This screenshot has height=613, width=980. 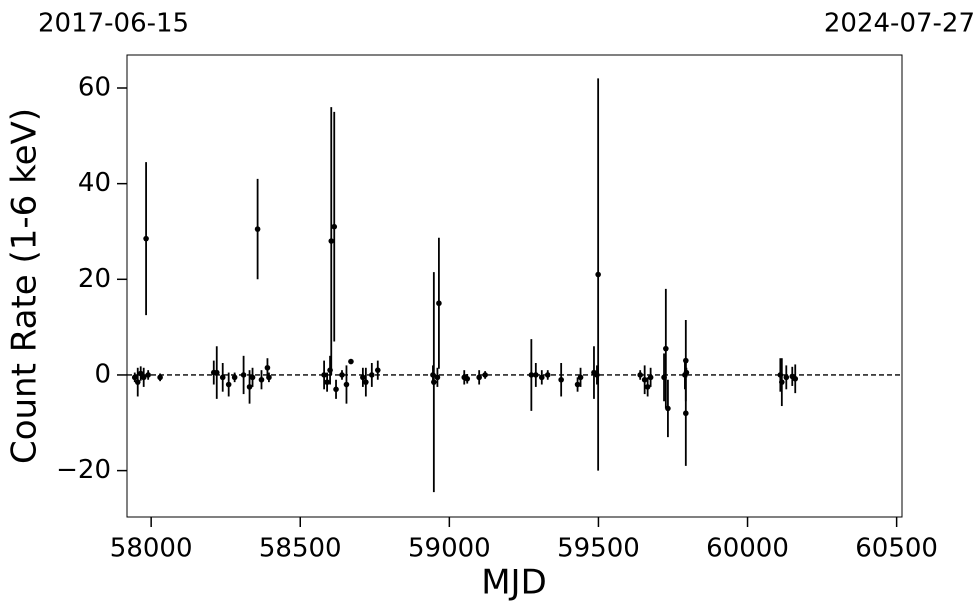 I want to click on y-tick-label: 0, so click(x=102, y=374).